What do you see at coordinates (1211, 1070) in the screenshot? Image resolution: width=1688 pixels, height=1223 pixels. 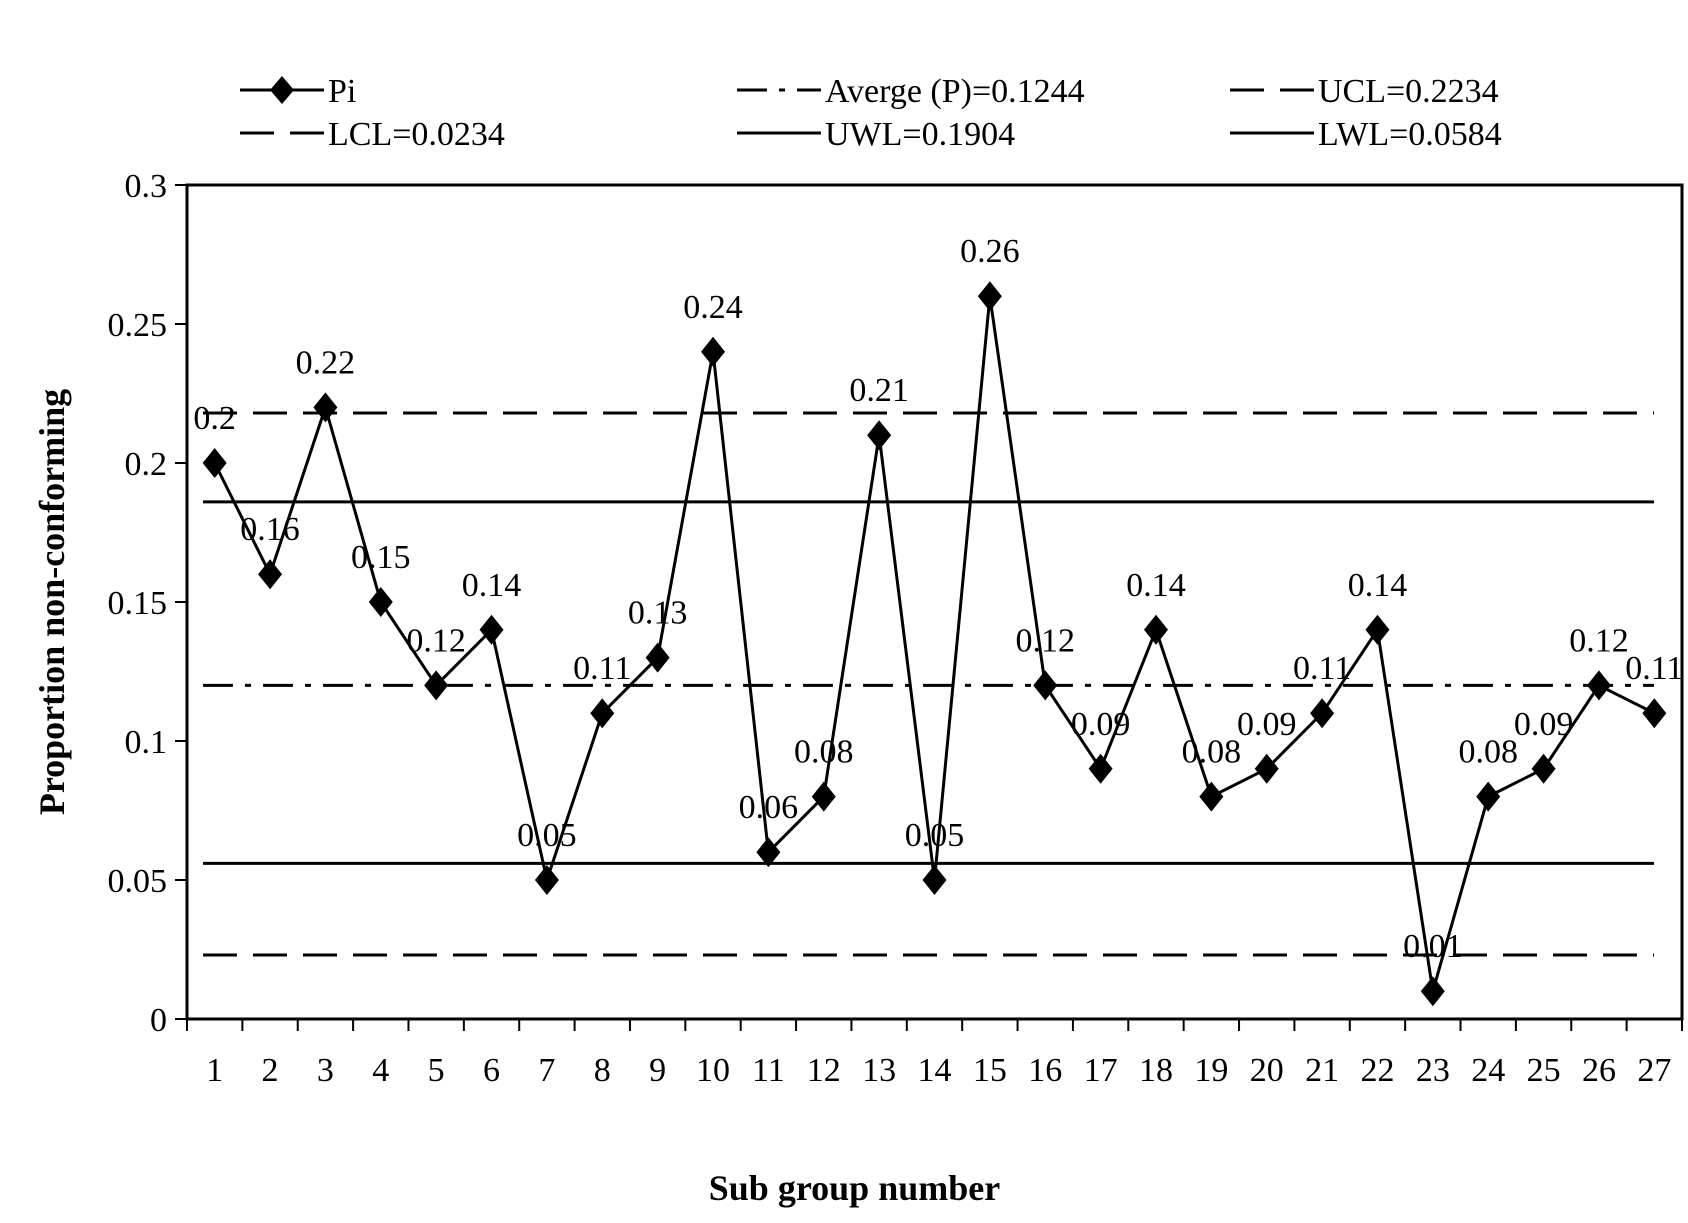 I see `x-tick-label: 19` at bounding box center [1211, 1070].